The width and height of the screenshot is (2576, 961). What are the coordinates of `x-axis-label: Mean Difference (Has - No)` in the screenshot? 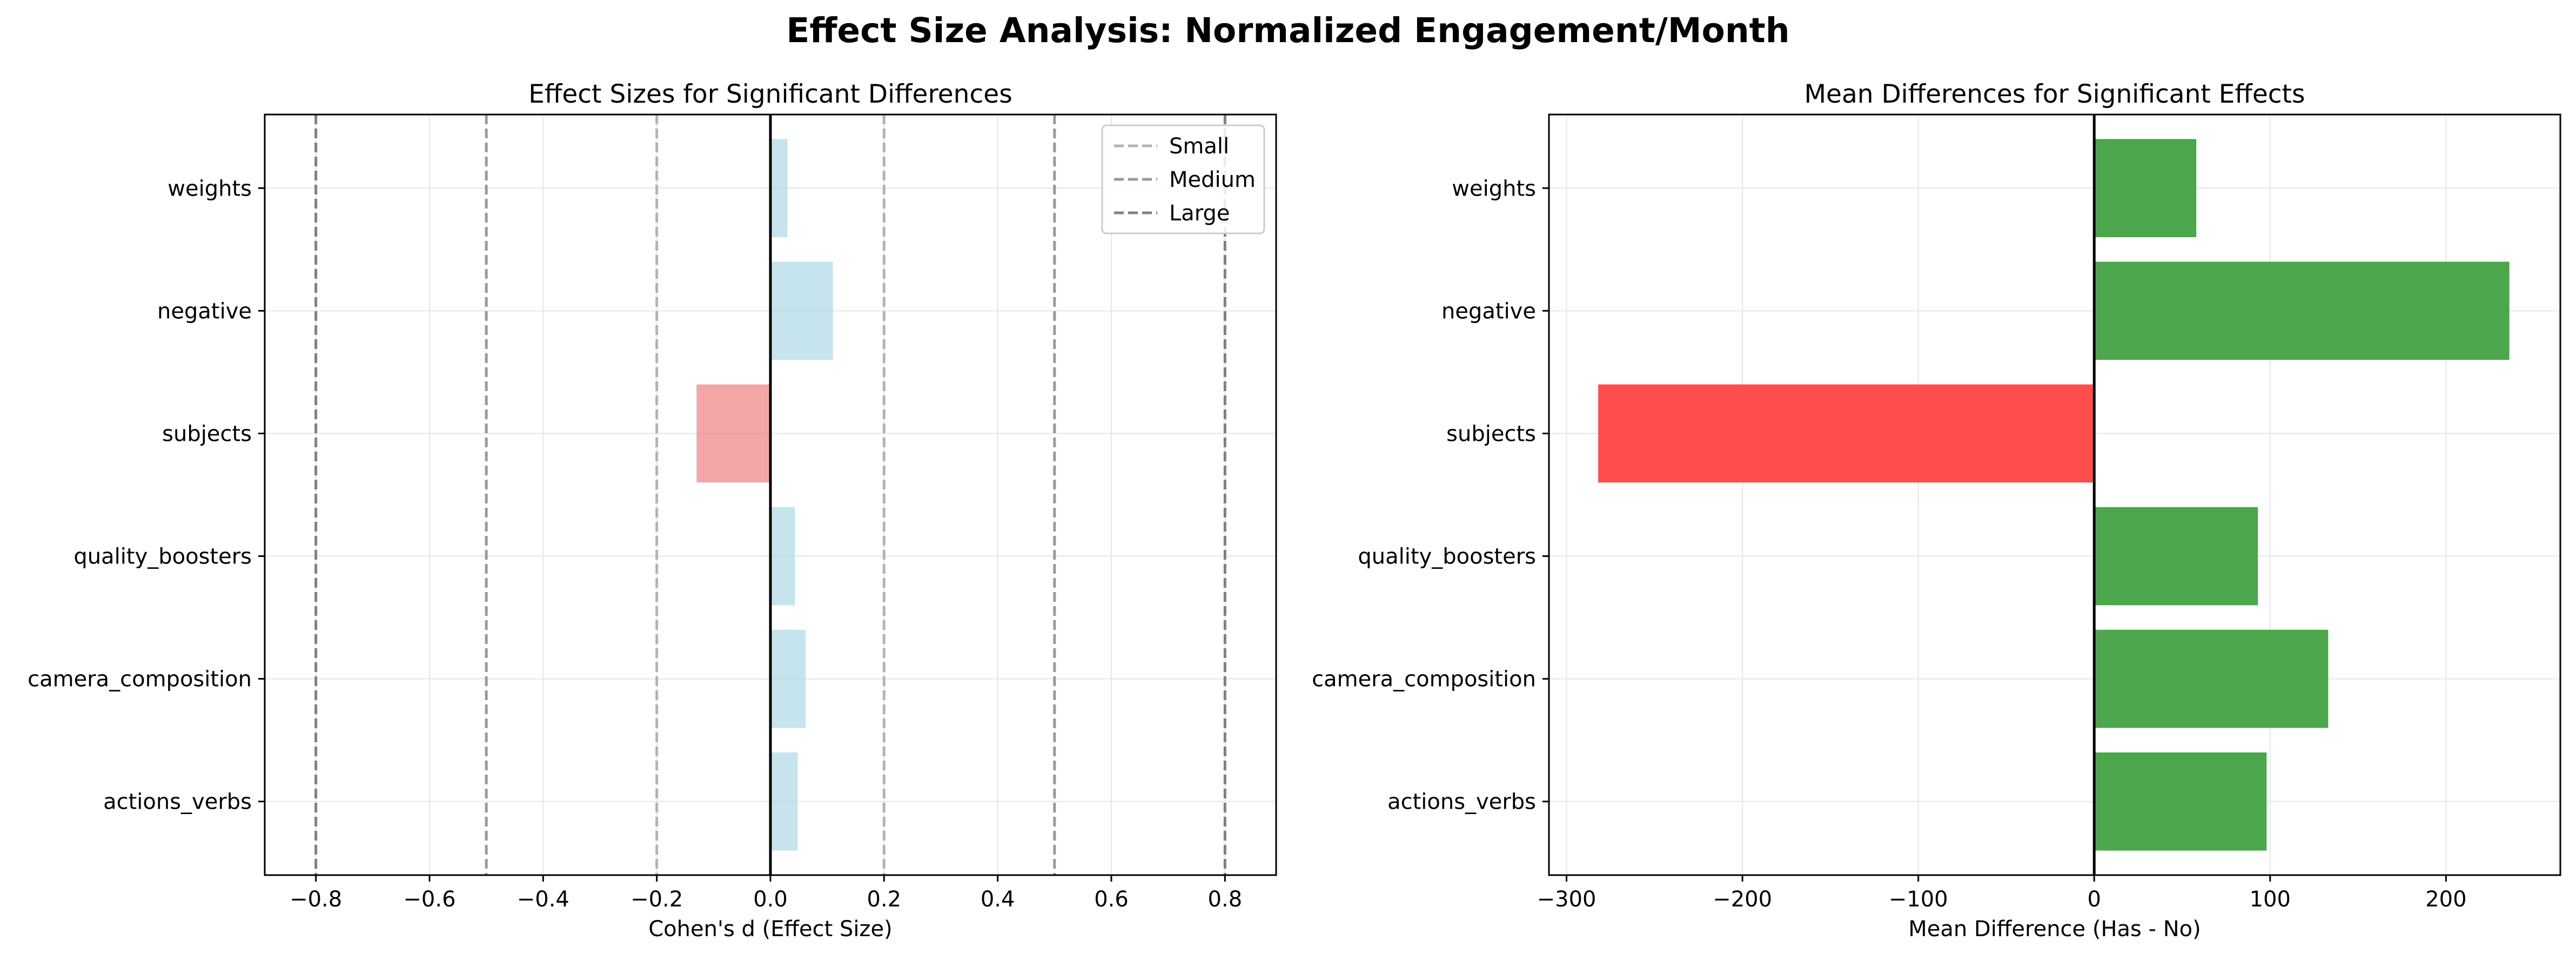 It's located at (2054, 929).